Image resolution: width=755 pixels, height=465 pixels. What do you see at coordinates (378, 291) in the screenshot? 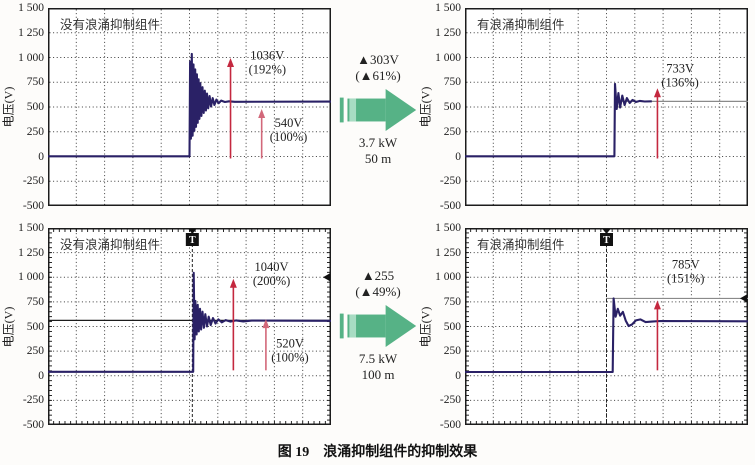
I see `delta-percent-label: (▲49%)` at bounding box center [378, 291].